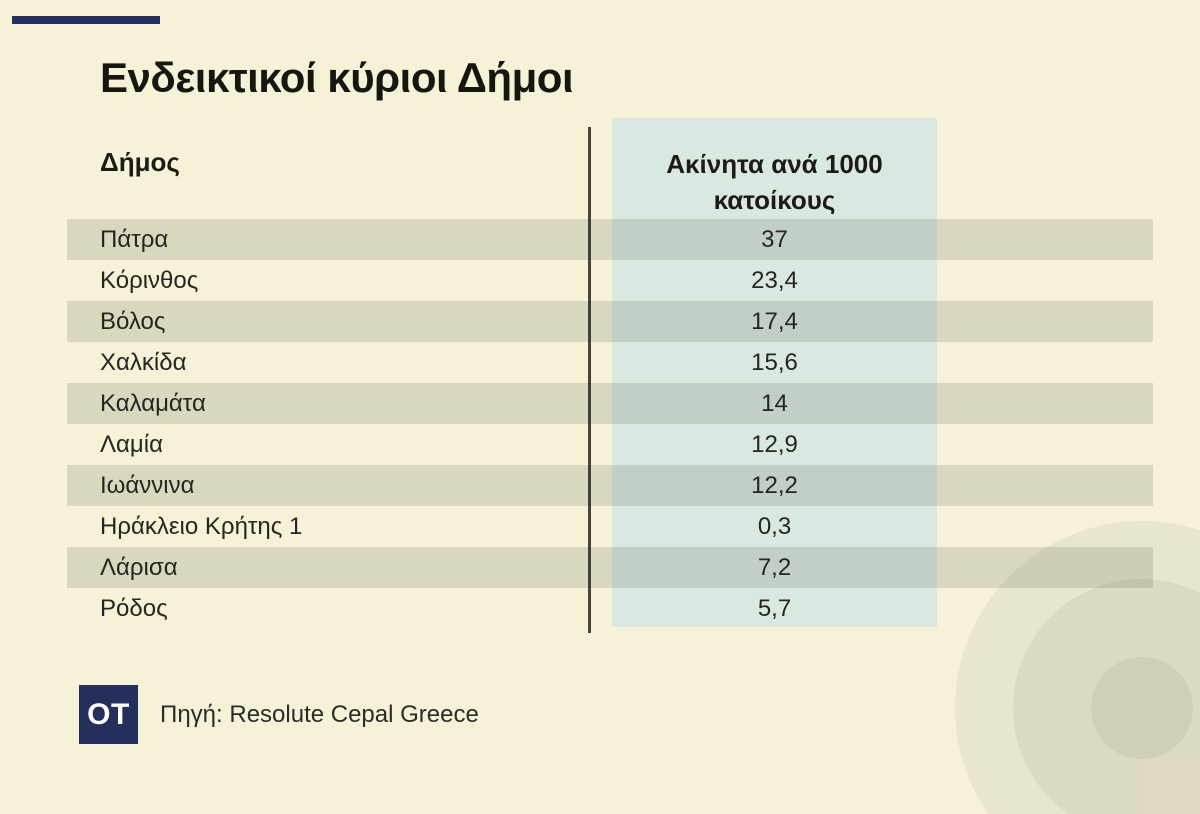  I want to click on properties-per-1000-value: 17,4, so click(774, 321).